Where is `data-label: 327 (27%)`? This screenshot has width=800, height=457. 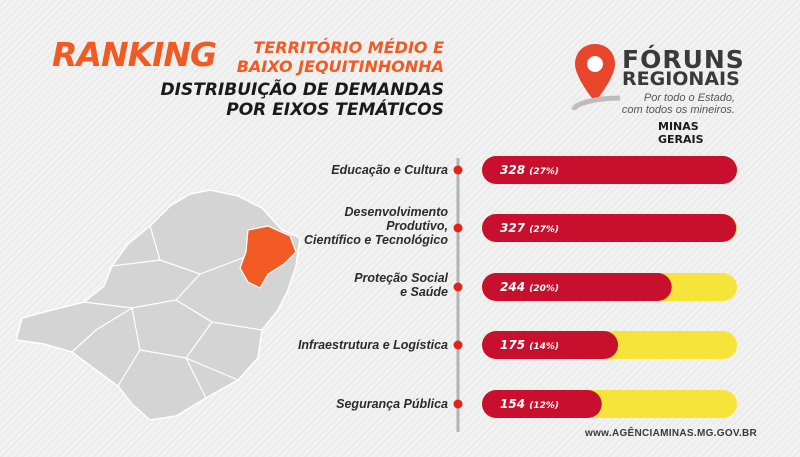 data-label: 327 (27%) is located at coordinates (529, 228).